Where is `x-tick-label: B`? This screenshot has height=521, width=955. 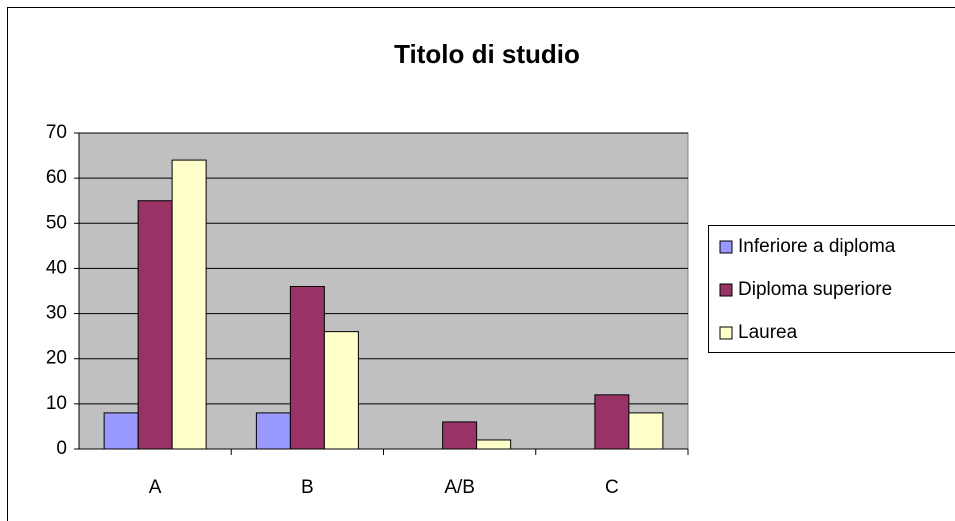 x-tick-label: B is located at coordinates (307, 487).